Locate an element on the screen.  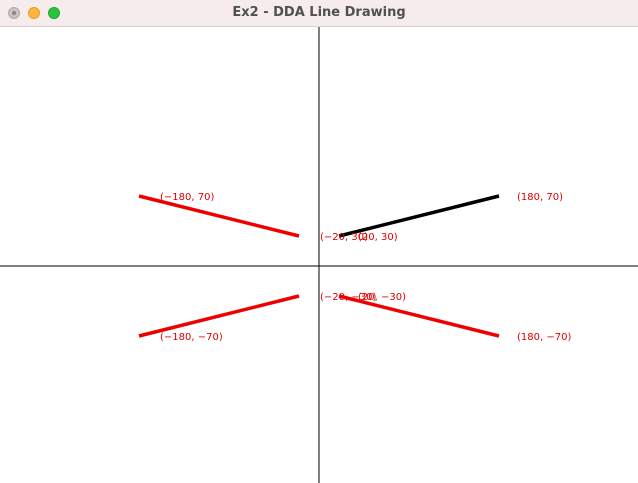
title-bar: Ex2 - DDA Line Drawing is located at coordinates (319, 13).